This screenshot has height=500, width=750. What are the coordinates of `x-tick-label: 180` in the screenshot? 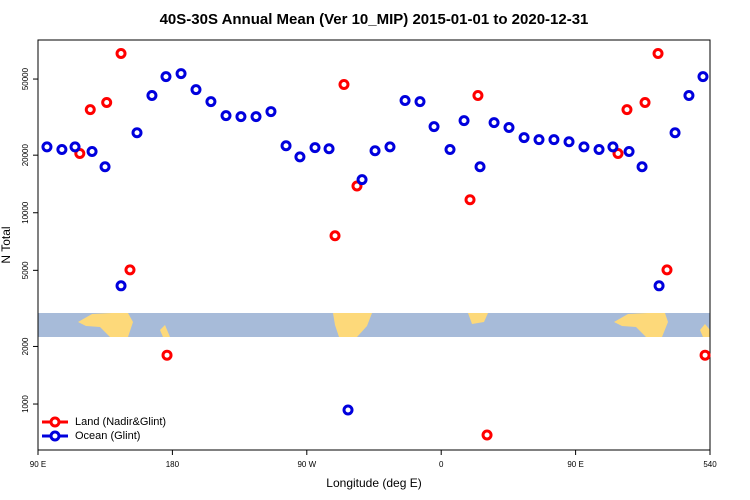 It's located at (173, 464).